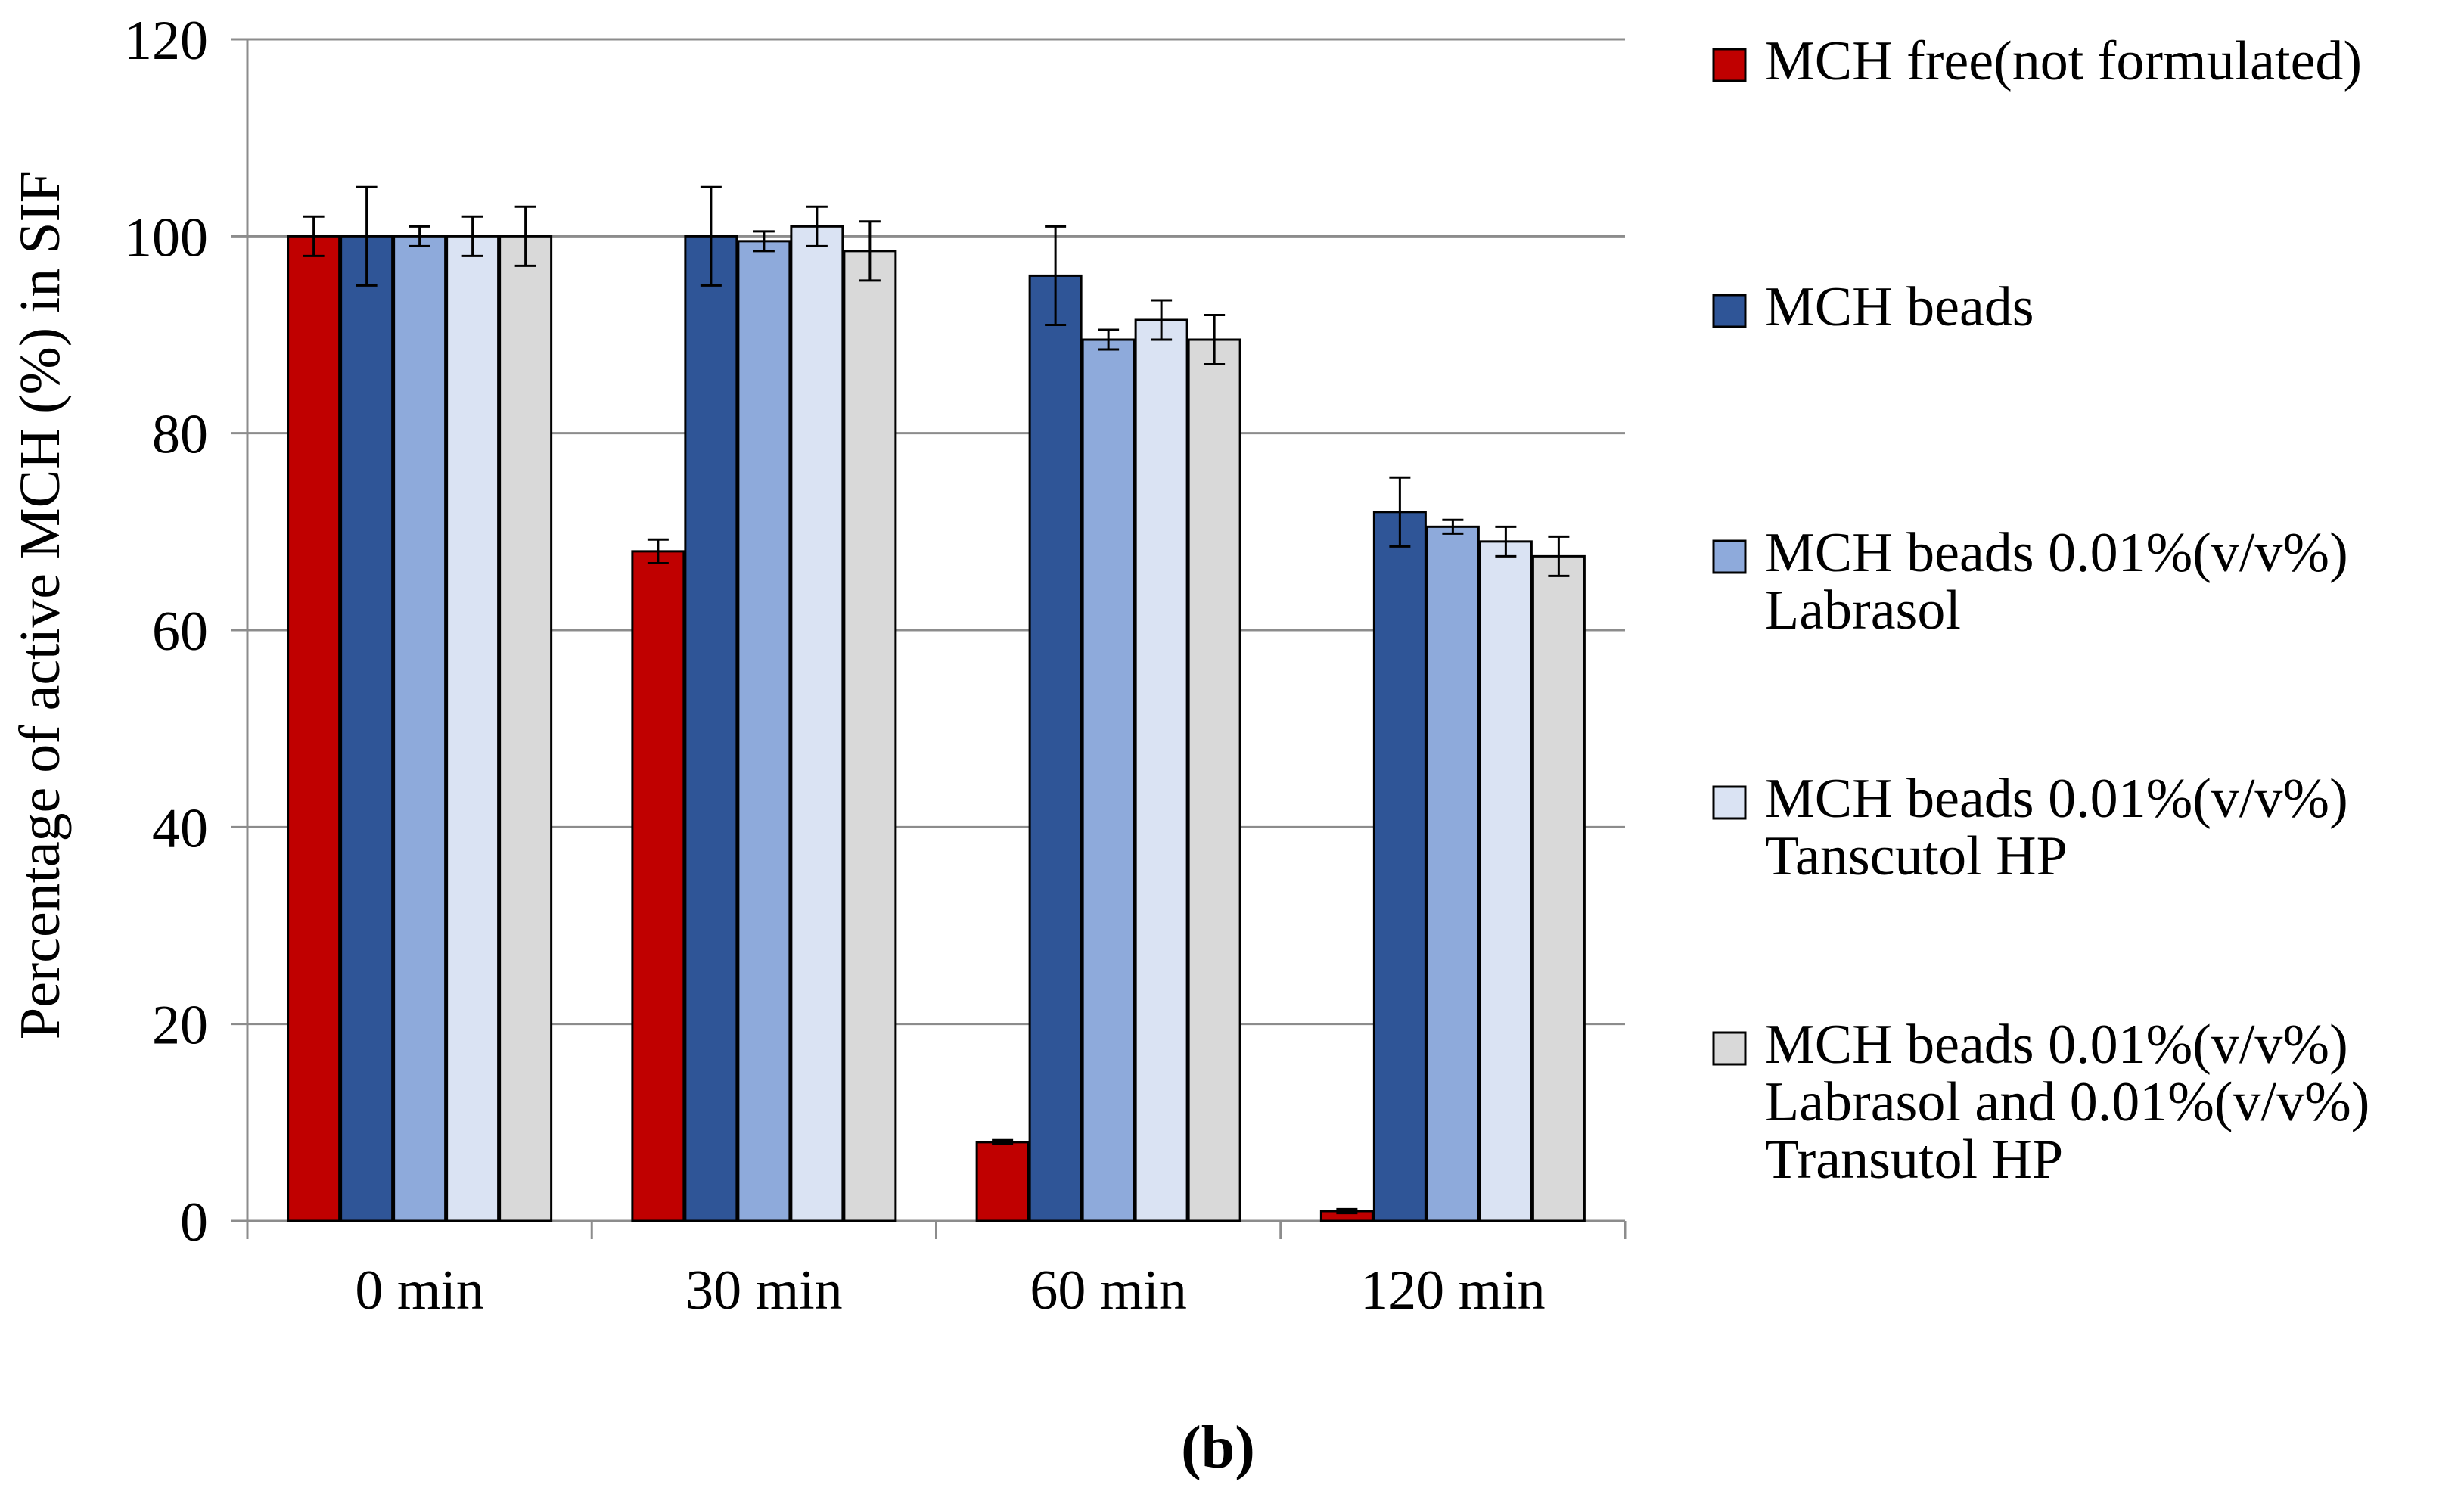  Describe the element at coordinates (1863, 610) in the screenshot. I see `legend-label: Labrasol` at that location.